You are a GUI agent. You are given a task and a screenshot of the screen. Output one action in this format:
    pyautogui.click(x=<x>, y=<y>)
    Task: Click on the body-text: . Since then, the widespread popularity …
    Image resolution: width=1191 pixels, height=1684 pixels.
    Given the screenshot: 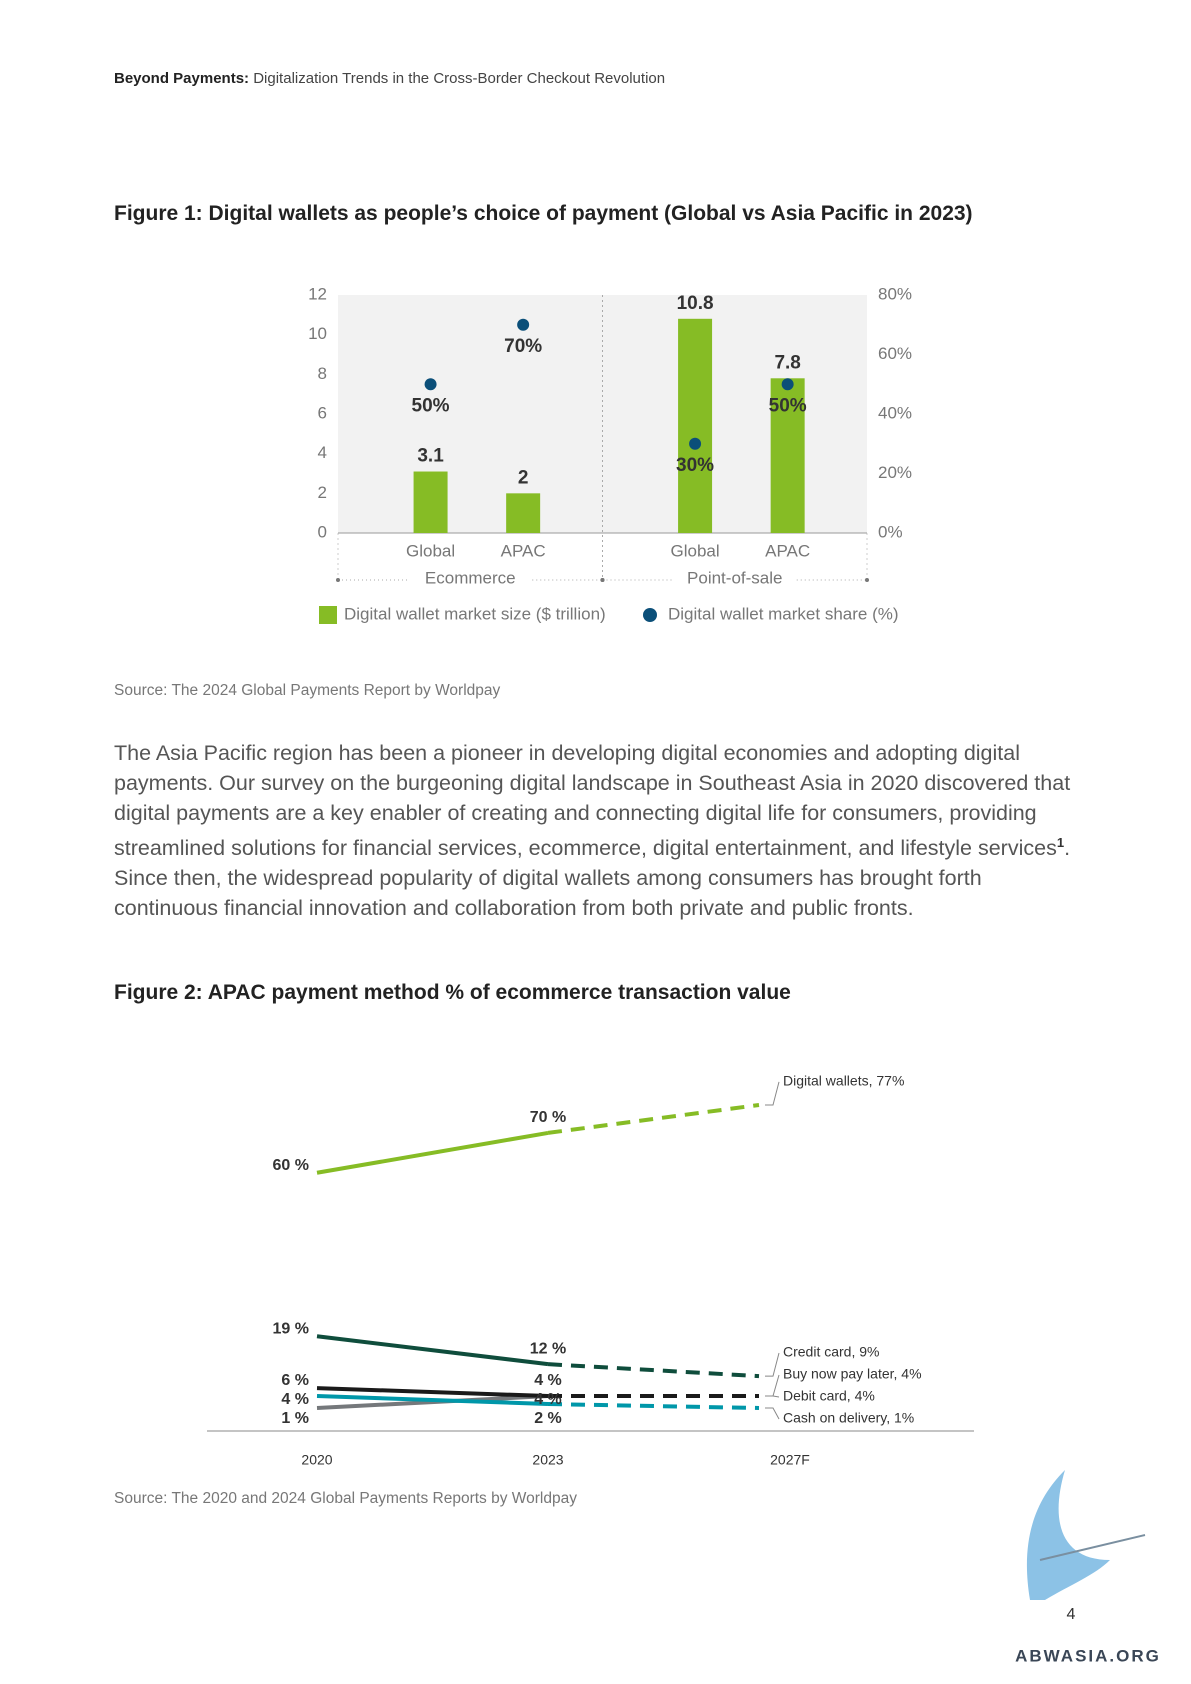 What is the action you would take?
    pyautogui.click(x=592, y=878)
    